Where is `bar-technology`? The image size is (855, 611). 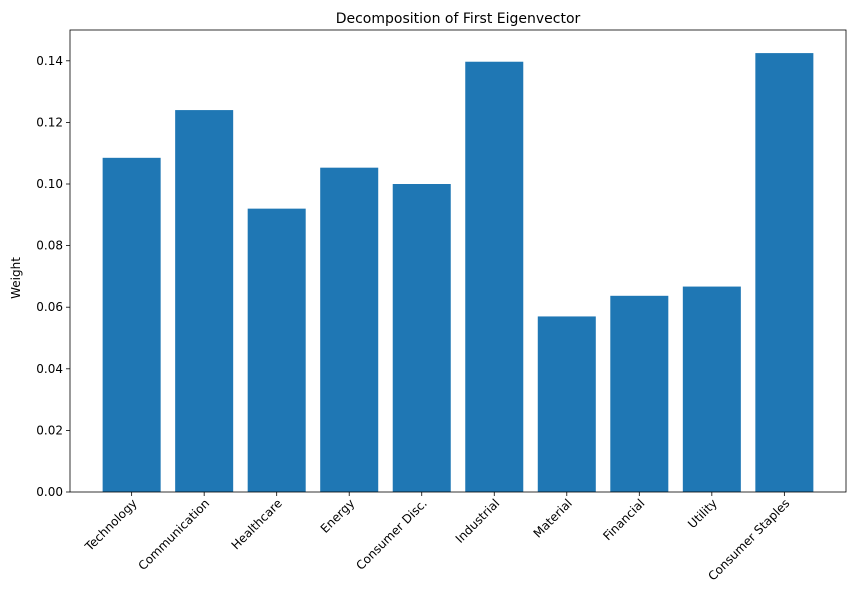
bar-technology is located at coordinates (131, 324).